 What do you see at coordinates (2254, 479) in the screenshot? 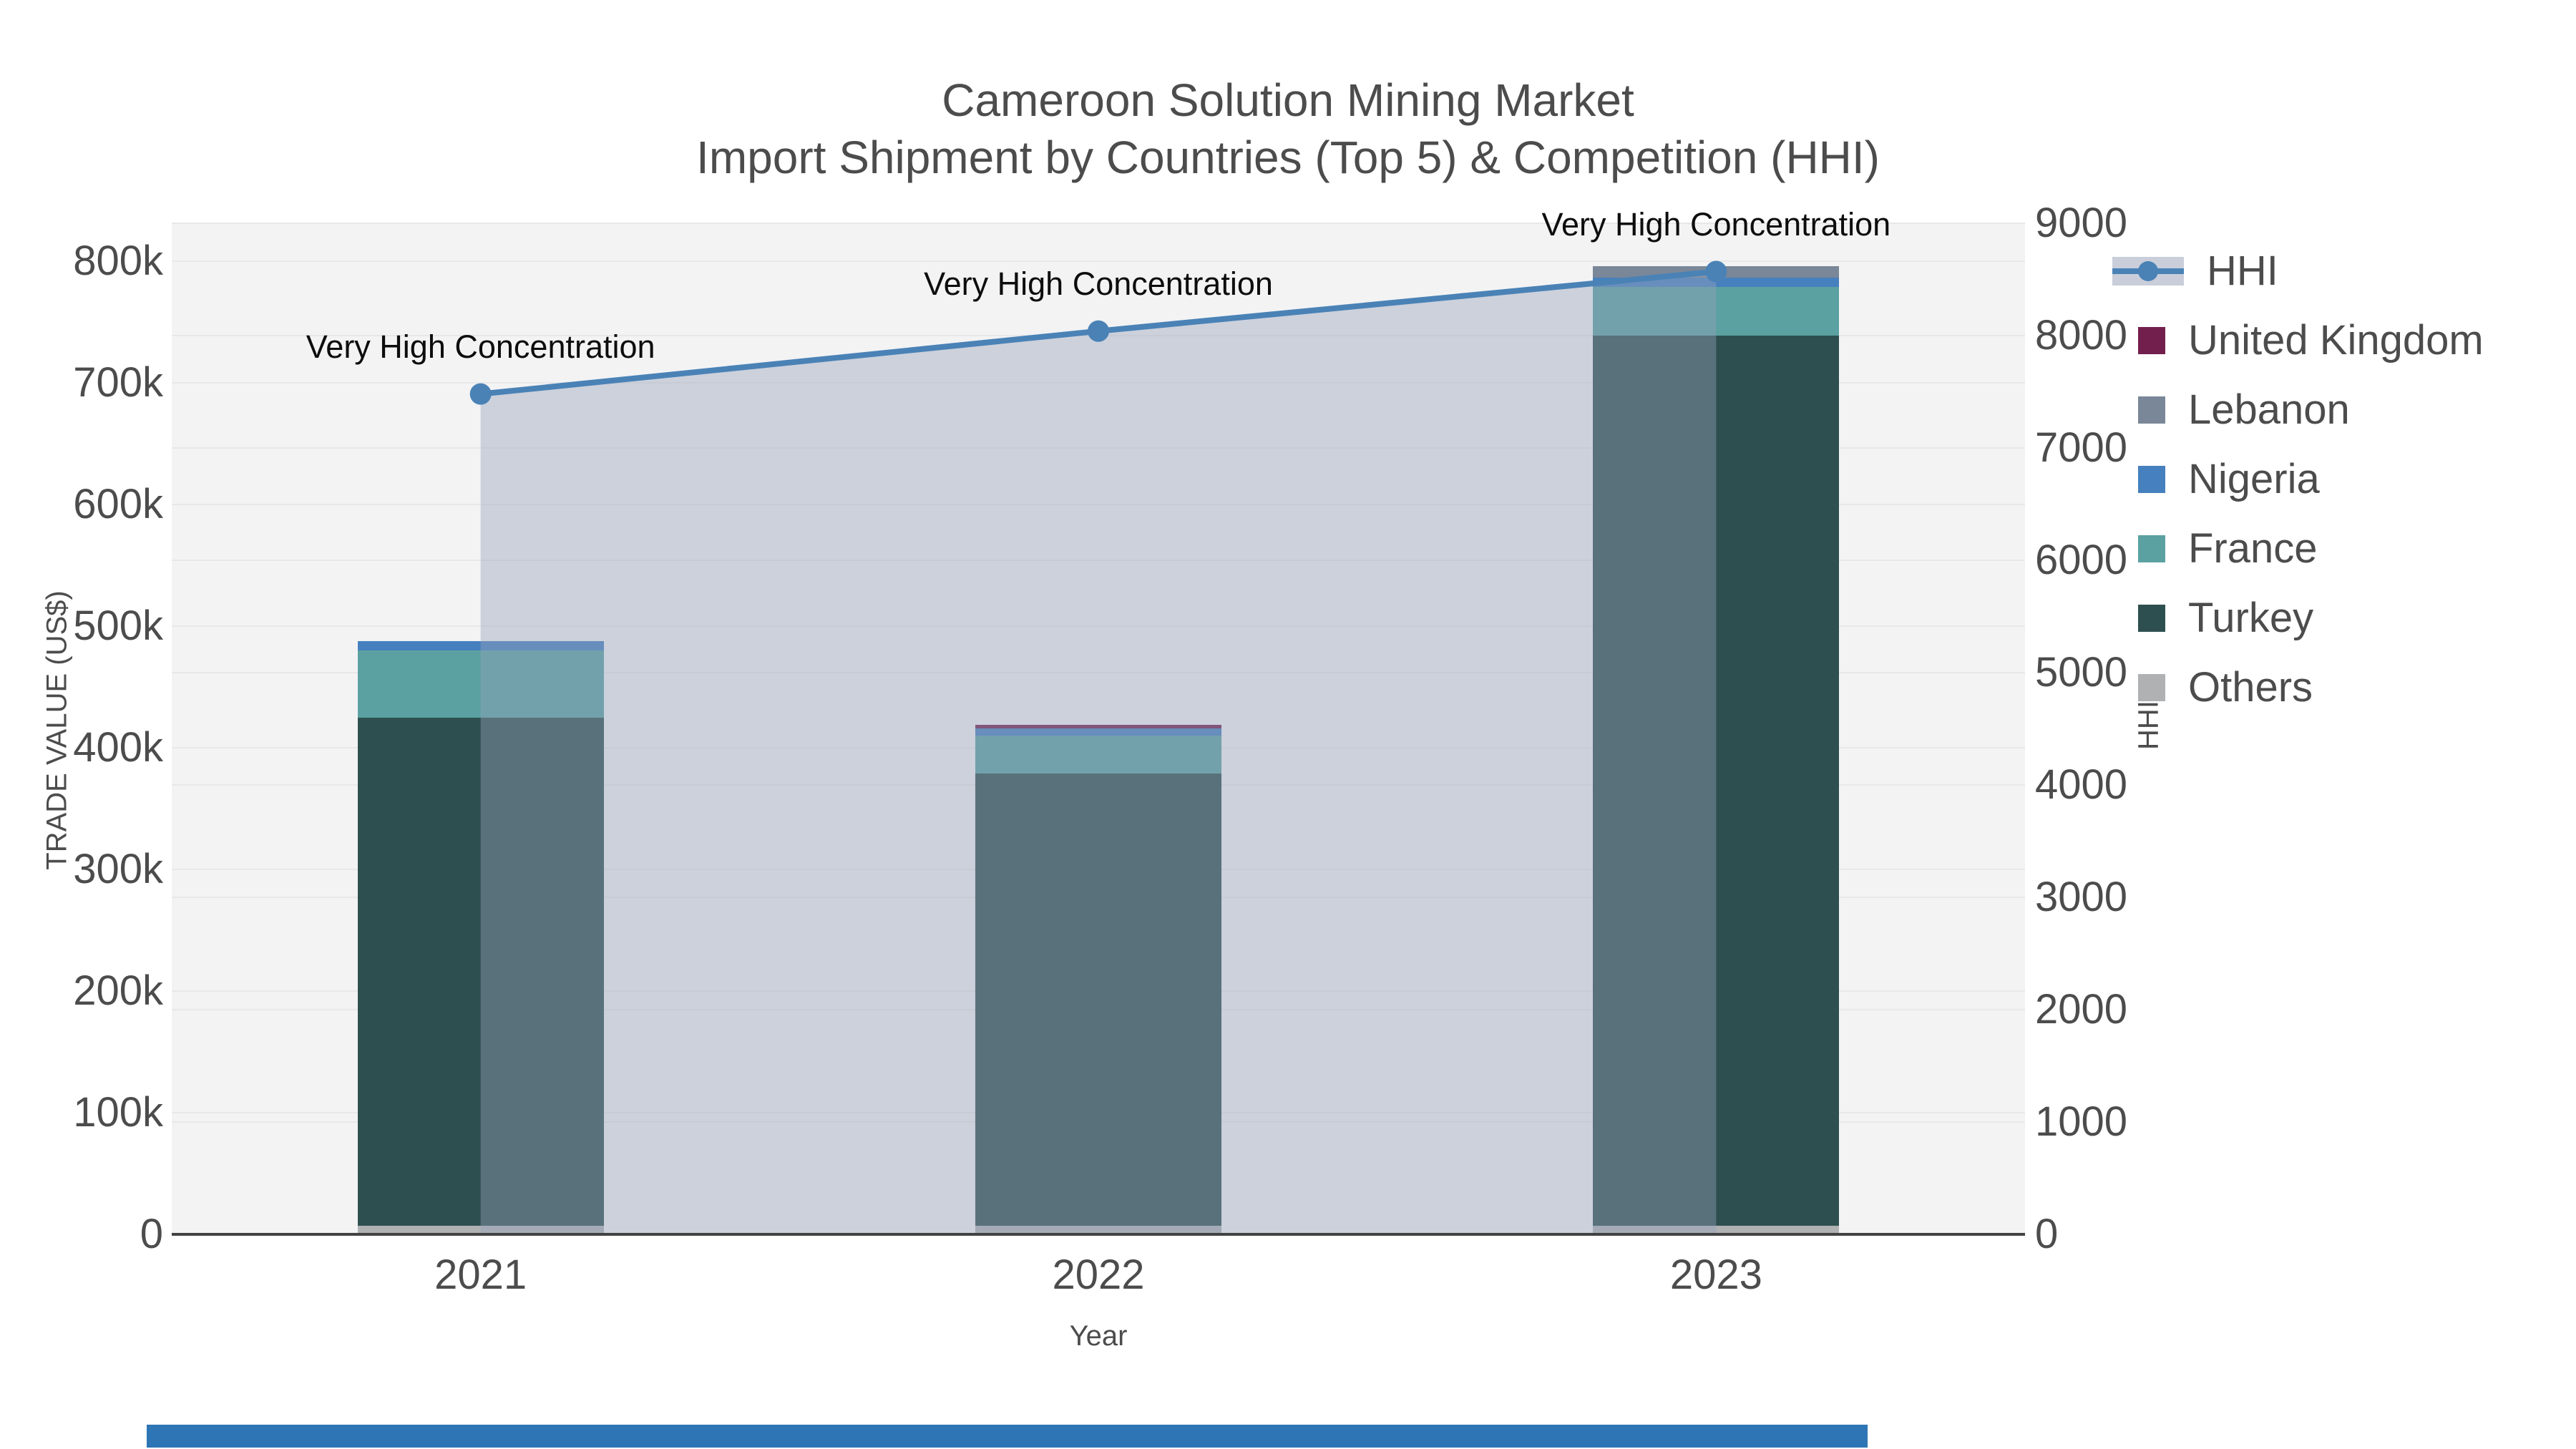
I see `legend-label-nigeria: Nigeria` at bounding box center [2254, 479].